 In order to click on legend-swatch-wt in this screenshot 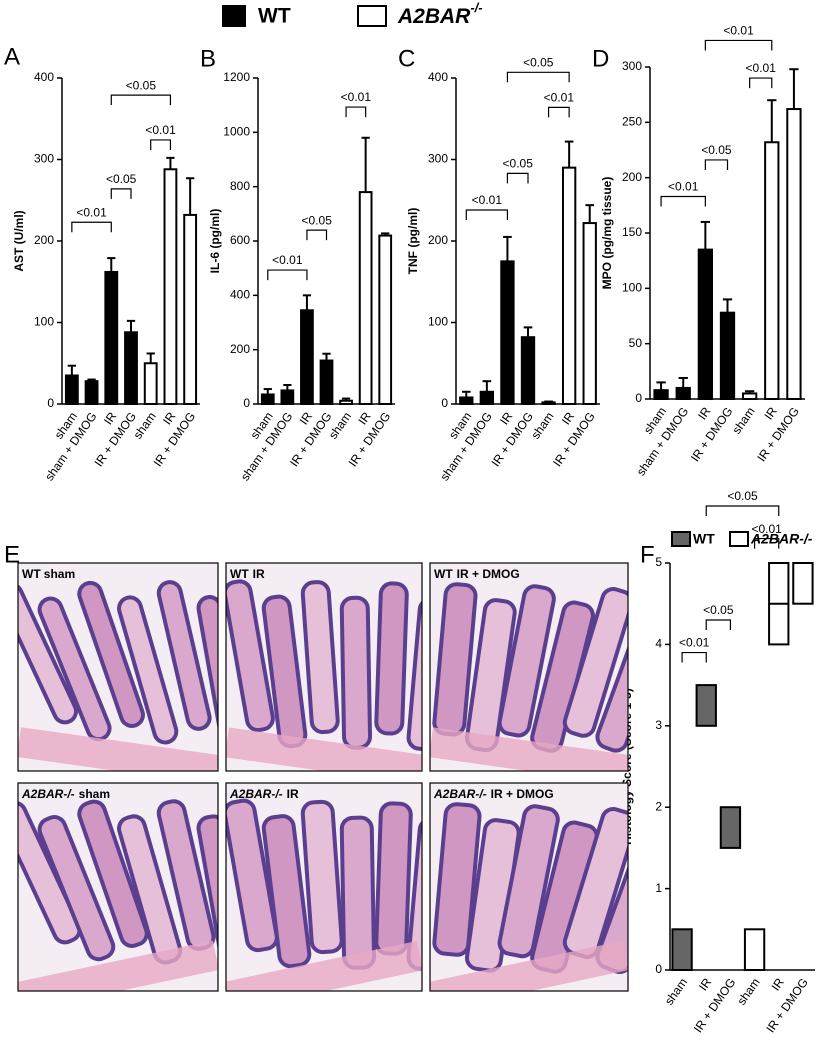, I will do `click(234, 16)`.